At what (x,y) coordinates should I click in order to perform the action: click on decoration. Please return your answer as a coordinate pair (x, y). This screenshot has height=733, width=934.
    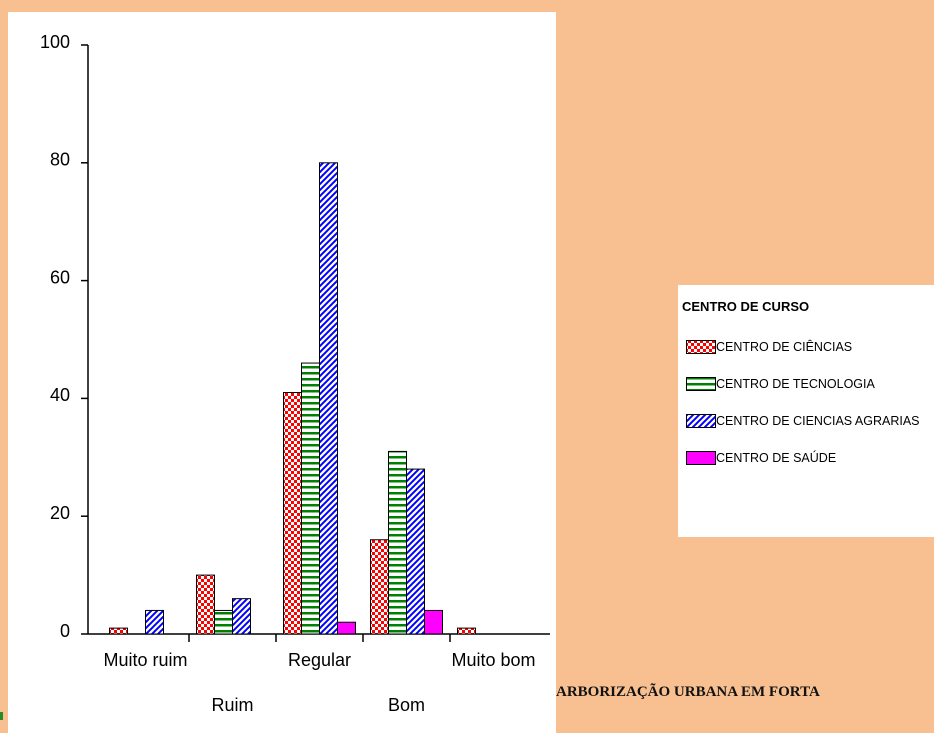
    Looking at the image, I should click on (1, 716).